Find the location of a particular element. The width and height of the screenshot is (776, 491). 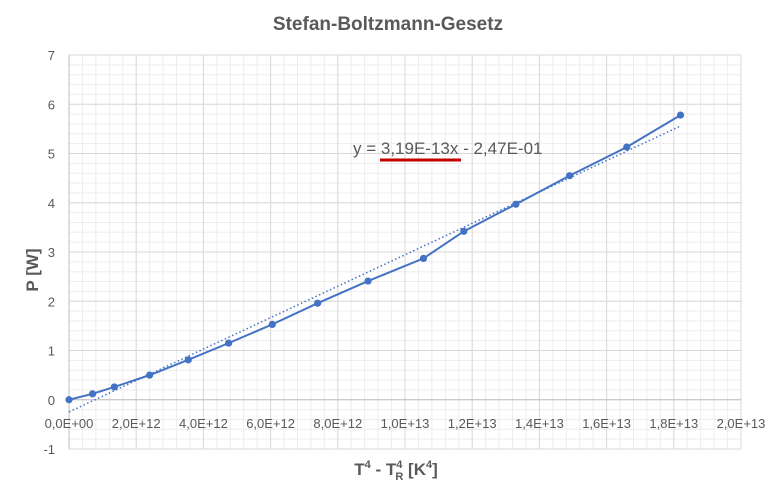

x-tick-label: 2,0E+13 is located at coordinates (741, 423).